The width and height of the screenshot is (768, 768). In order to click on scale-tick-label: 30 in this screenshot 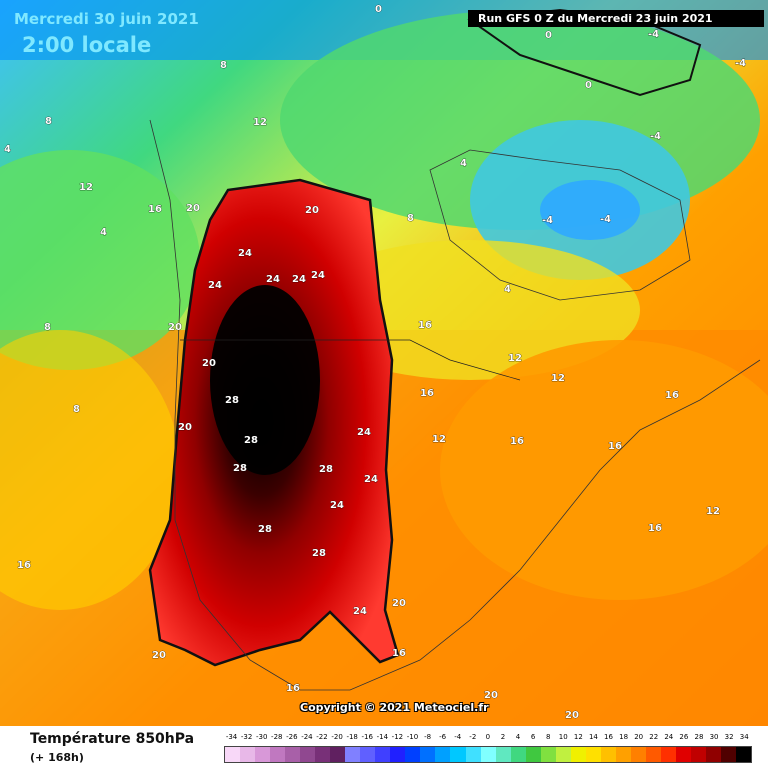, I will do `click(714, 737)`.